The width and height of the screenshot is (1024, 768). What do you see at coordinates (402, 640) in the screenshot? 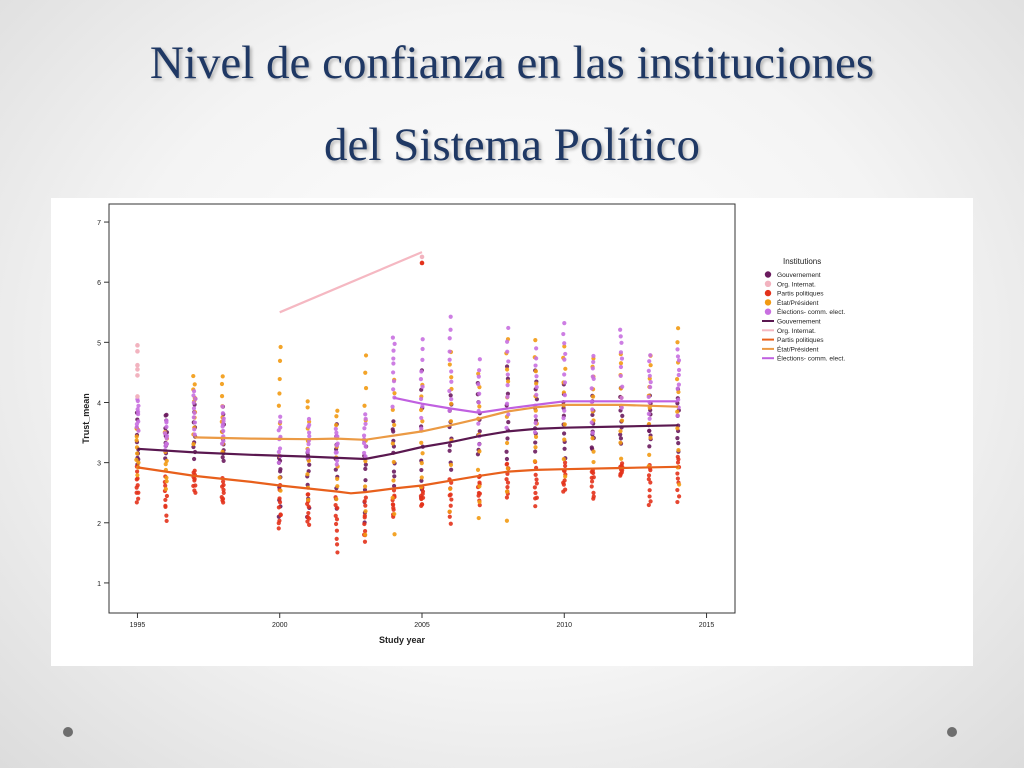
I see `x-axis-title: Study year` at bounding box center [402, 640].